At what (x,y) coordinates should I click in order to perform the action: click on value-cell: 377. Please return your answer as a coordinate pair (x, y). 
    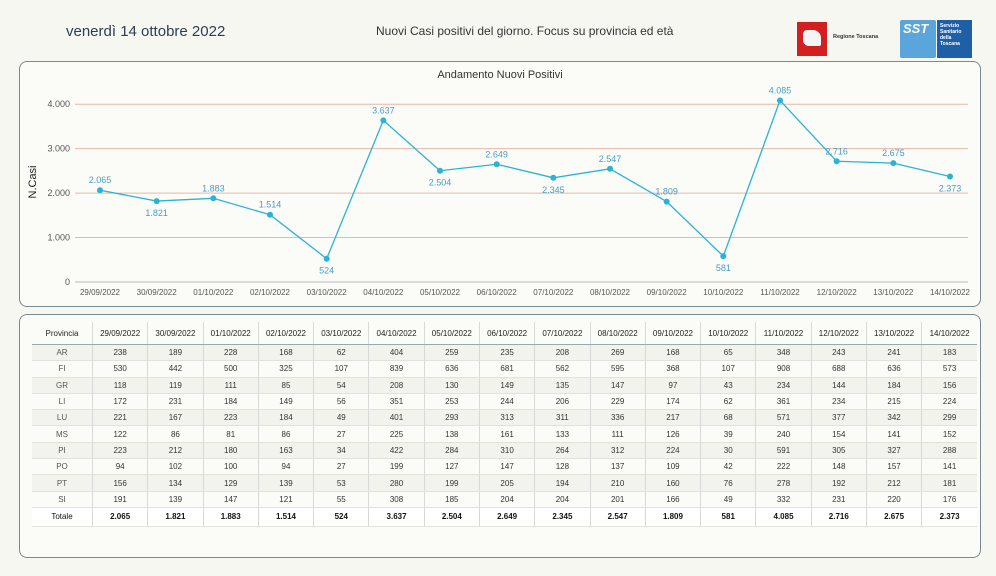
    Looking at the image, I should click on (839, 418).